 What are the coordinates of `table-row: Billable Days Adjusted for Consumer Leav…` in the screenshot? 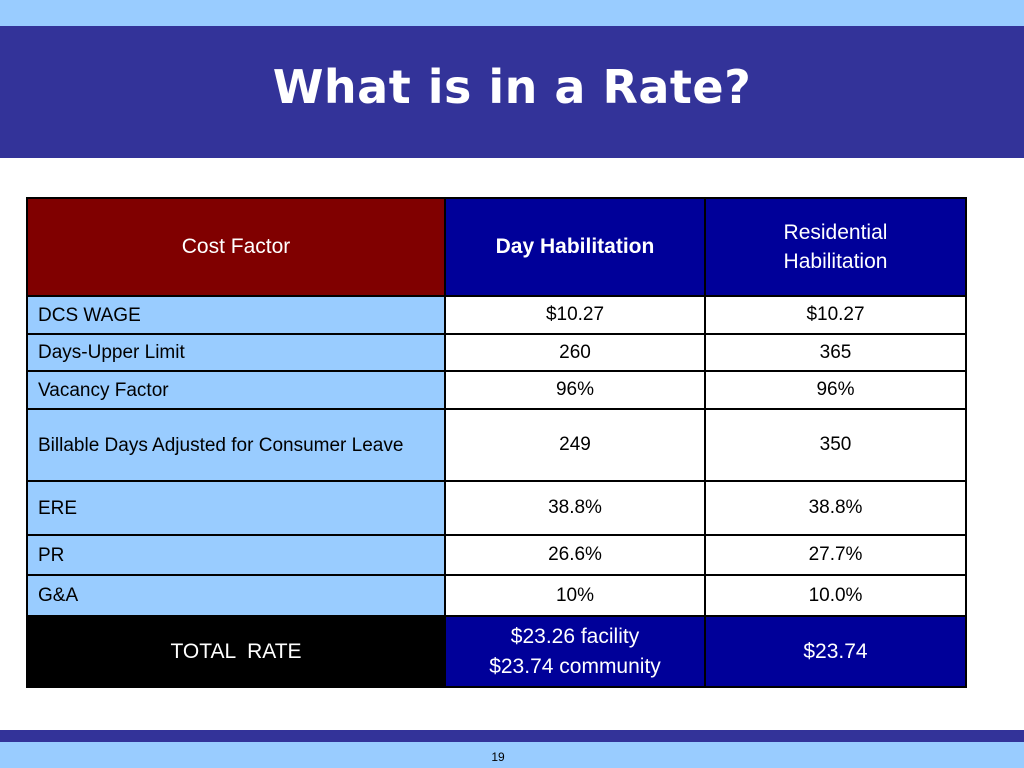 It's located at (496, 445).